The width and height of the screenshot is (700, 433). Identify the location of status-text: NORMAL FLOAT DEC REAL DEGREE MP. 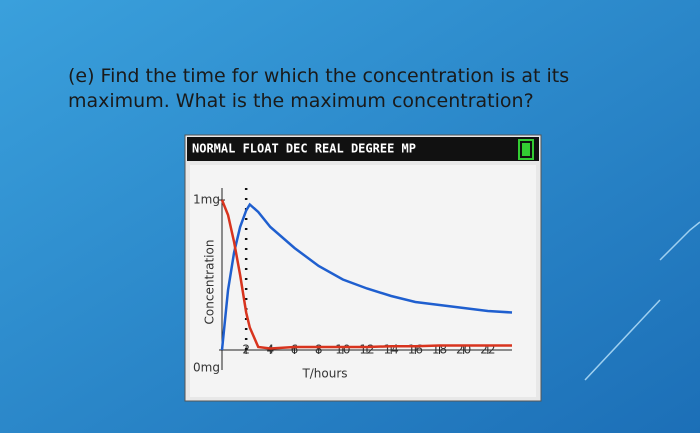
(304, 149).